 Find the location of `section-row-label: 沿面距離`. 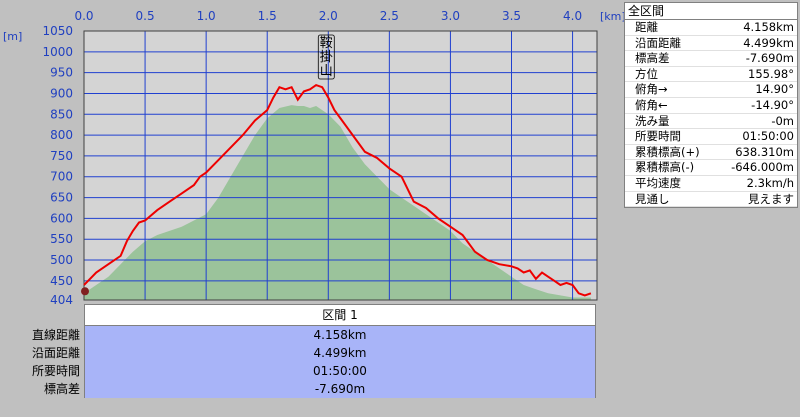

section-row-label: 沿面距離 is located at coordinates (55, 353).